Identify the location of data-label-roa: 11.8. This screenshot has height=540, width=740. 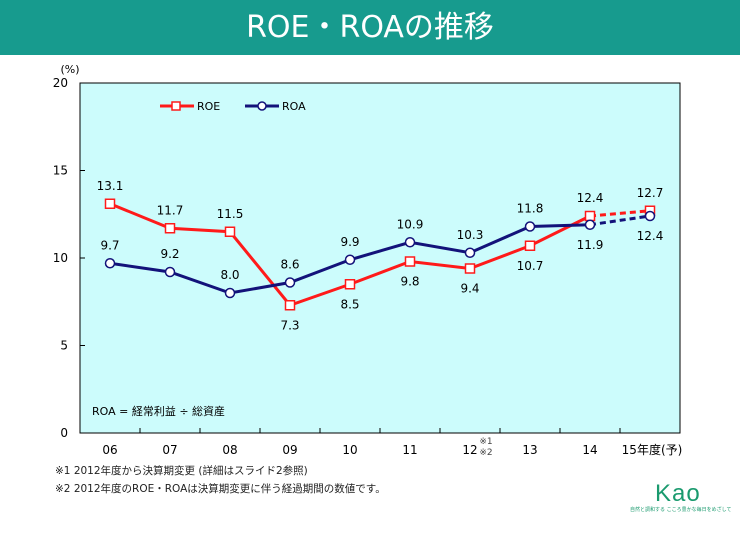
(530, 209).